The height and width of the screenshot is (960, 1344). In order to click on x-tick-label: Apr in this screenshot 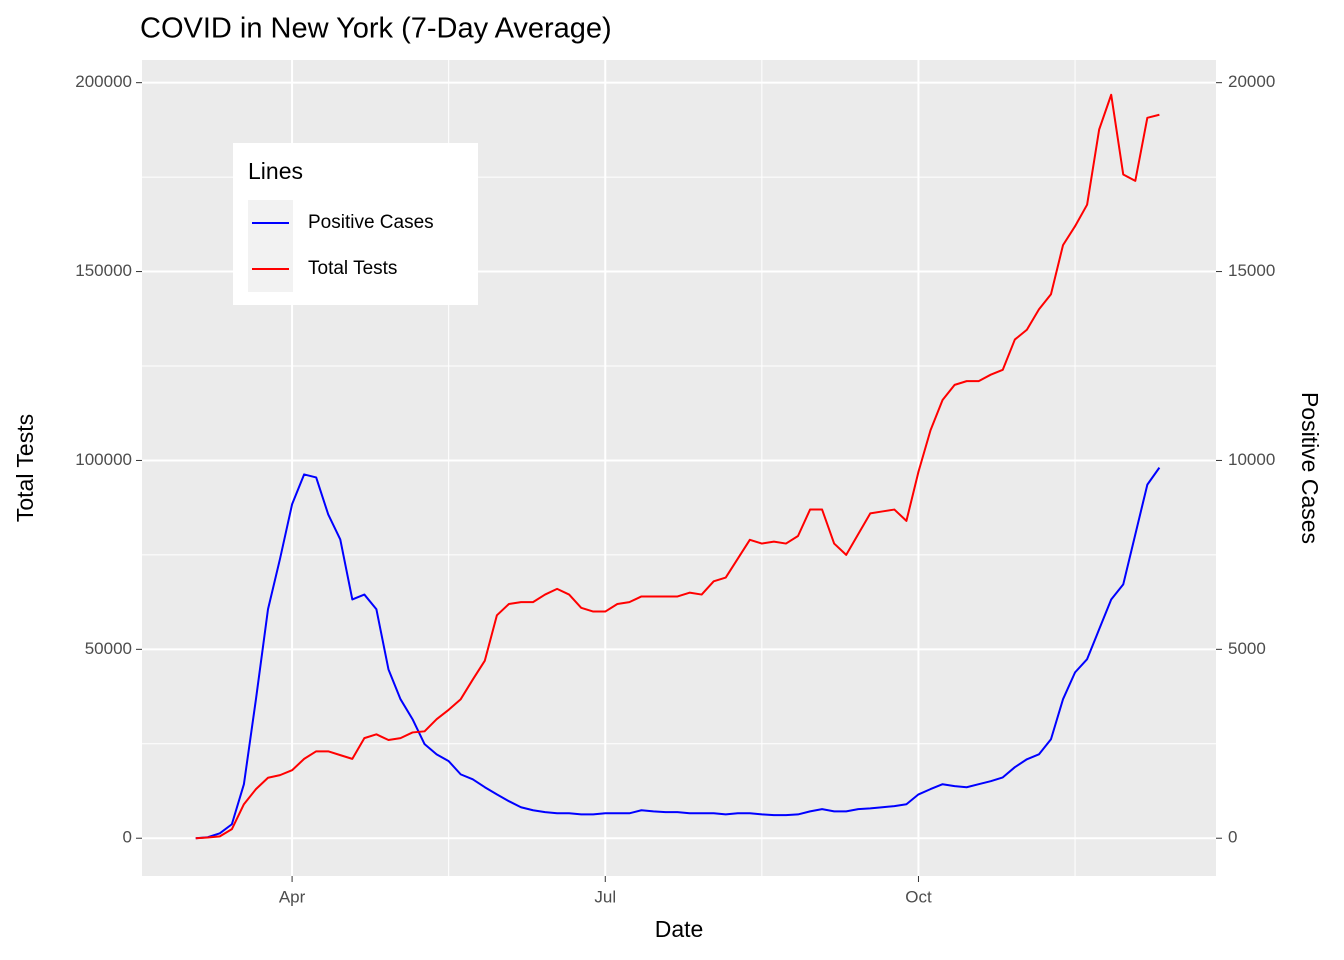, I will do `click(292, 896)`.